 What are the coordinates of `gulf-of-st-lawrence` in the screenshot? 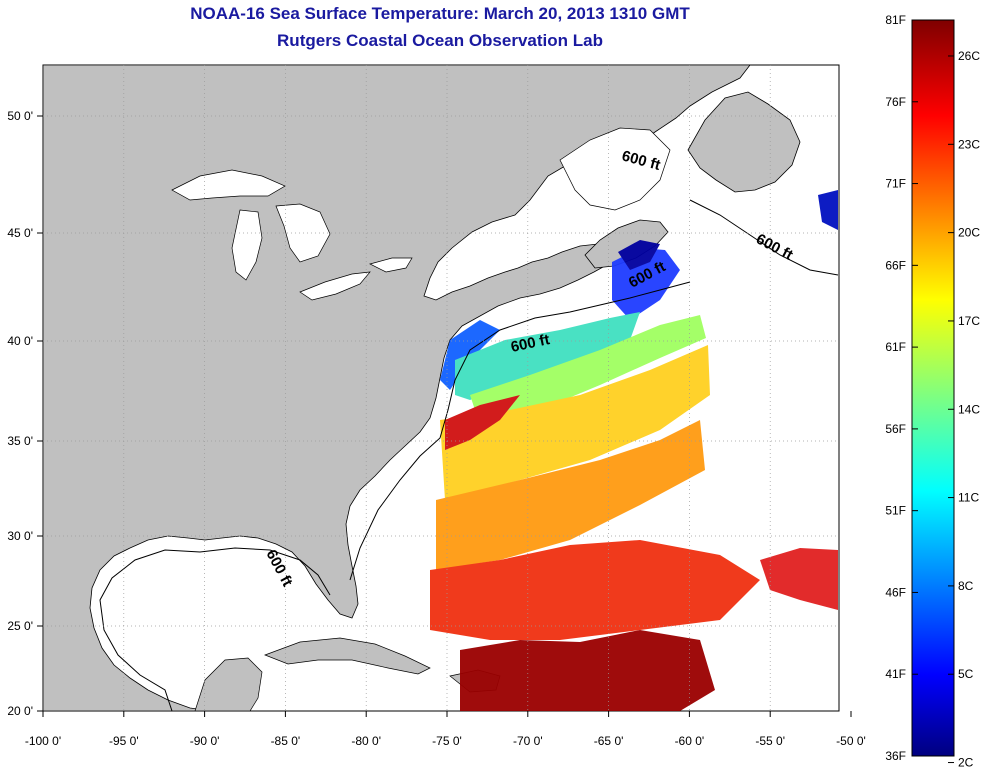 It's located at (615, 169).